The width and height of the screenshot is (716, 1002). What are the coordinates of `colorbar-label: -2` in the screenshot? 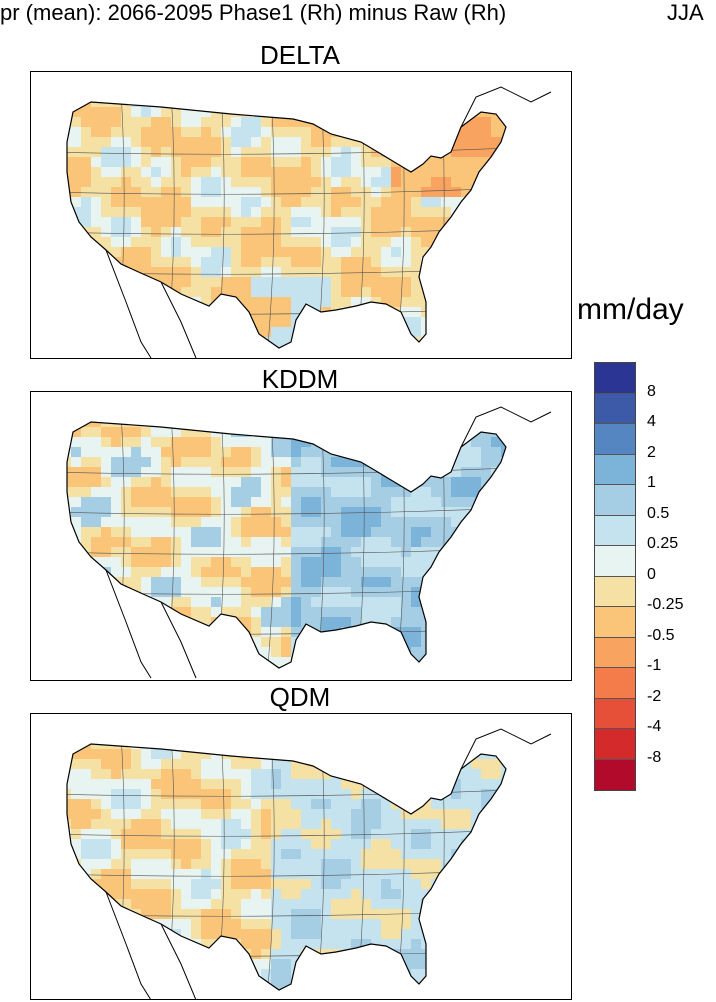 It's located at (654, 696).